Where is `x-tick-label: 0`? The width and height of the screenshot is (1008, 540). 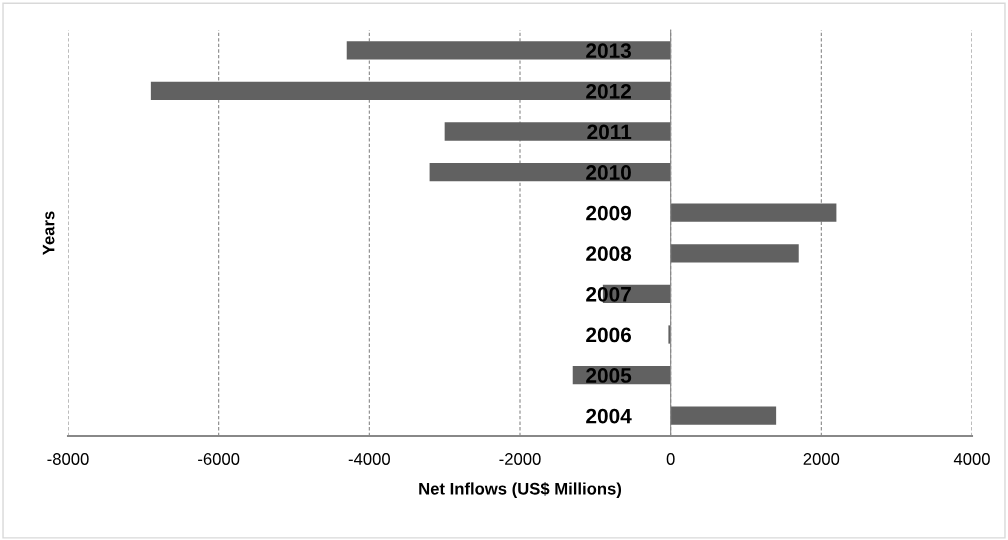
x-tick-label: 0 is located at coordinates (670, 459).